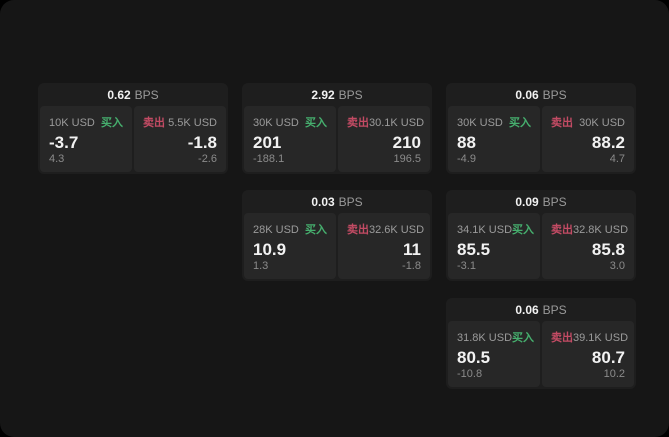 The image size is (669, 437). I want to click on sell-amount: 39.1K USD, so click(601, 338).